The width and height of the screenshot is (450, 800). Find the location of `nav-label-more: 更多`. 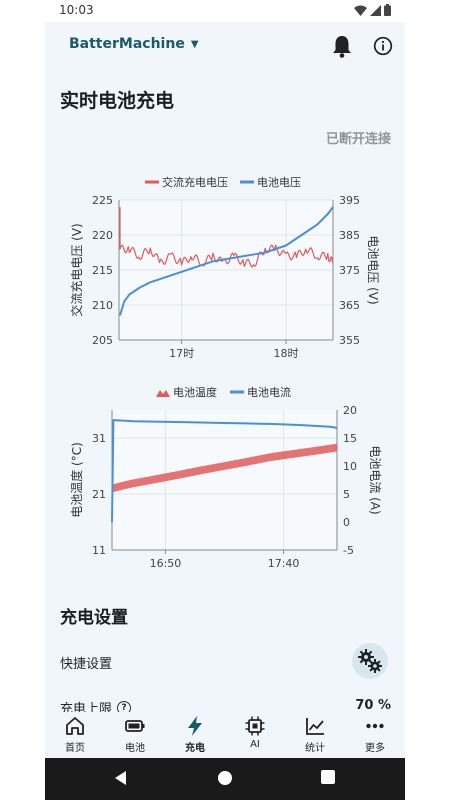

nav-label-more: 更多 is located at coordinates (375, 748).